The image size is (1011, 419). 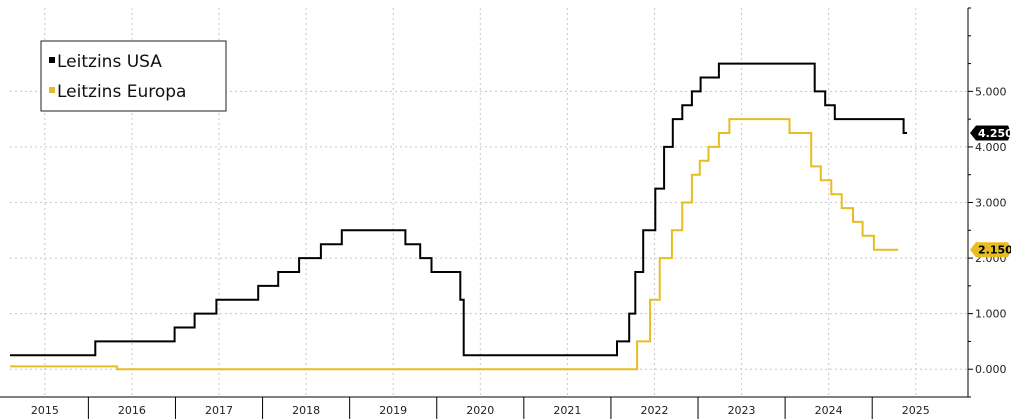 I want to click on y-tick-label: 3.000, so click(x=991, y=203).